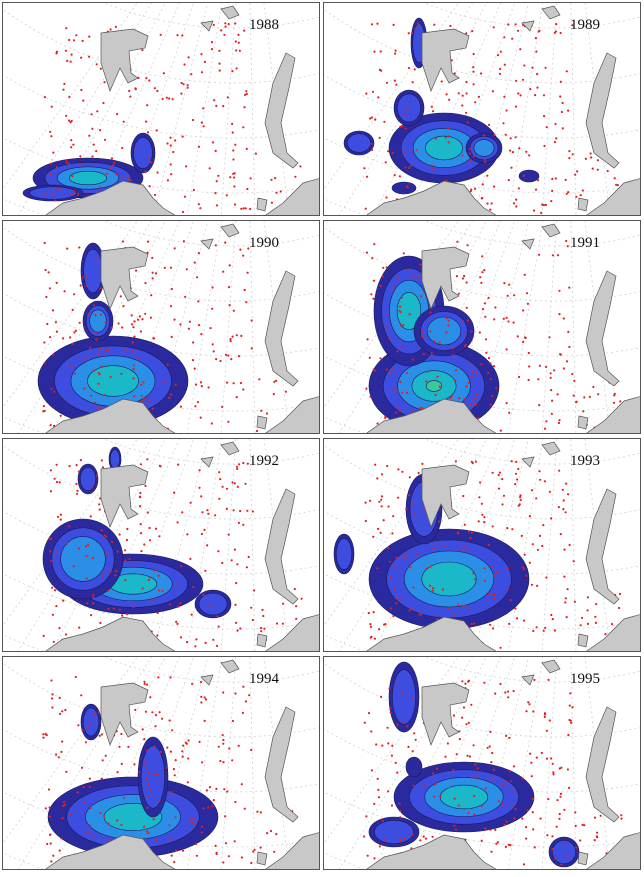 This screenshot has width=644, height=877. I want to click on map-panel-1994: 1994, so click(161, 763).